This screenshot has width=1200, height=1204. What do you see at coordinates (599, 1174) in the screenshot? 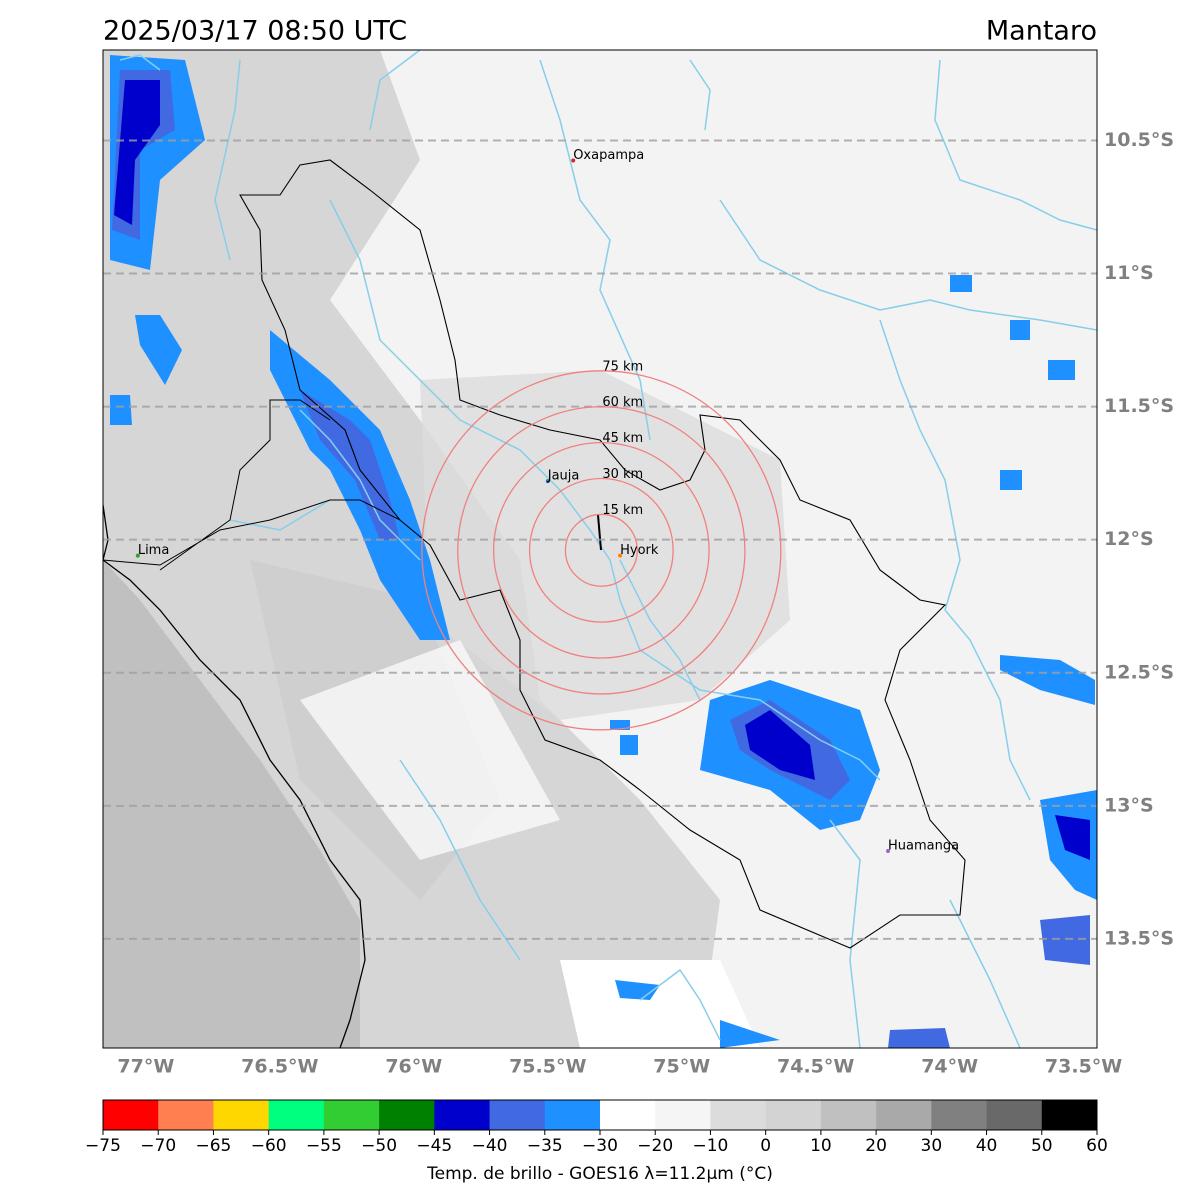
I see `colorbar-label: Temp. de brillo - GOES16 λ=11.2μm (°C)` at bounding box center [599, 1174].